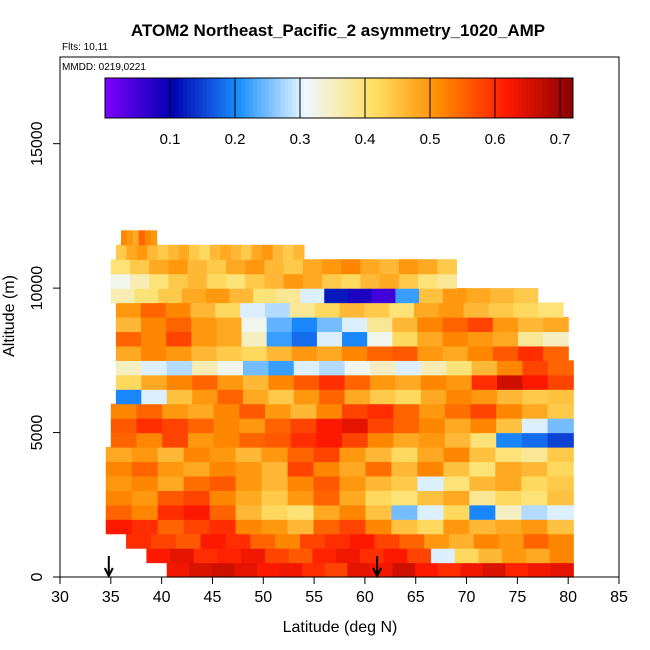 Image resolution: width=650 pixels, height=650 pixels. What do you see at coordinates (85, 47) in the screenshot?
I see `flights-label: Flts: 10,11` at bounding box center [85, 47].